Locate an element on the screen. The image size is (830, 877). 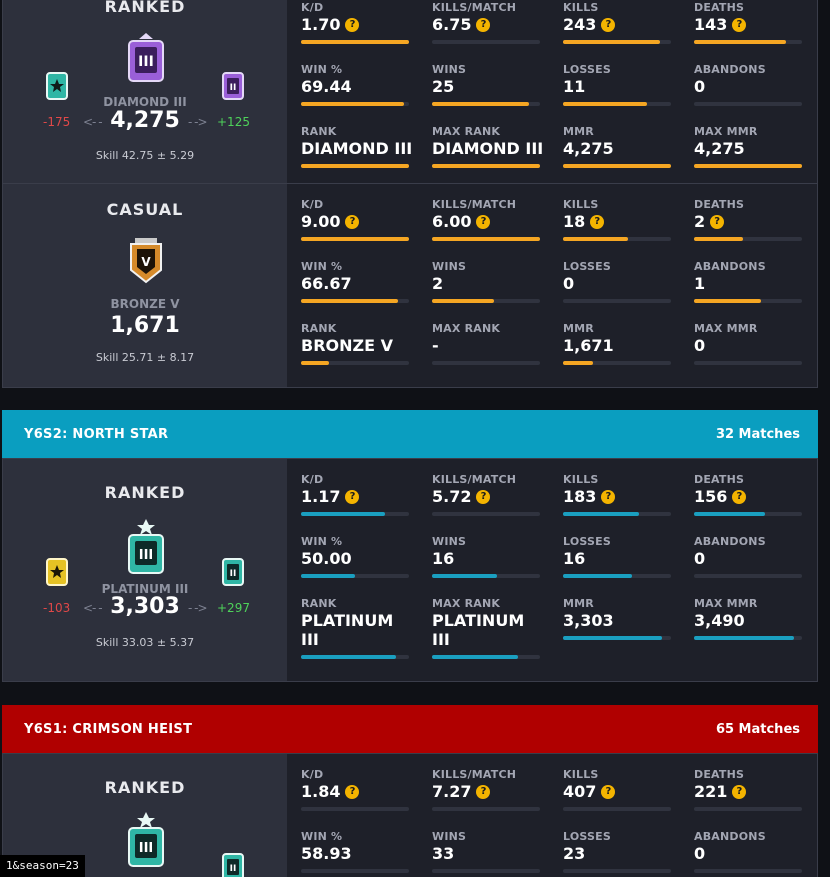
stat-win: WIN % 50.00 is located at coordinates (357, 556).